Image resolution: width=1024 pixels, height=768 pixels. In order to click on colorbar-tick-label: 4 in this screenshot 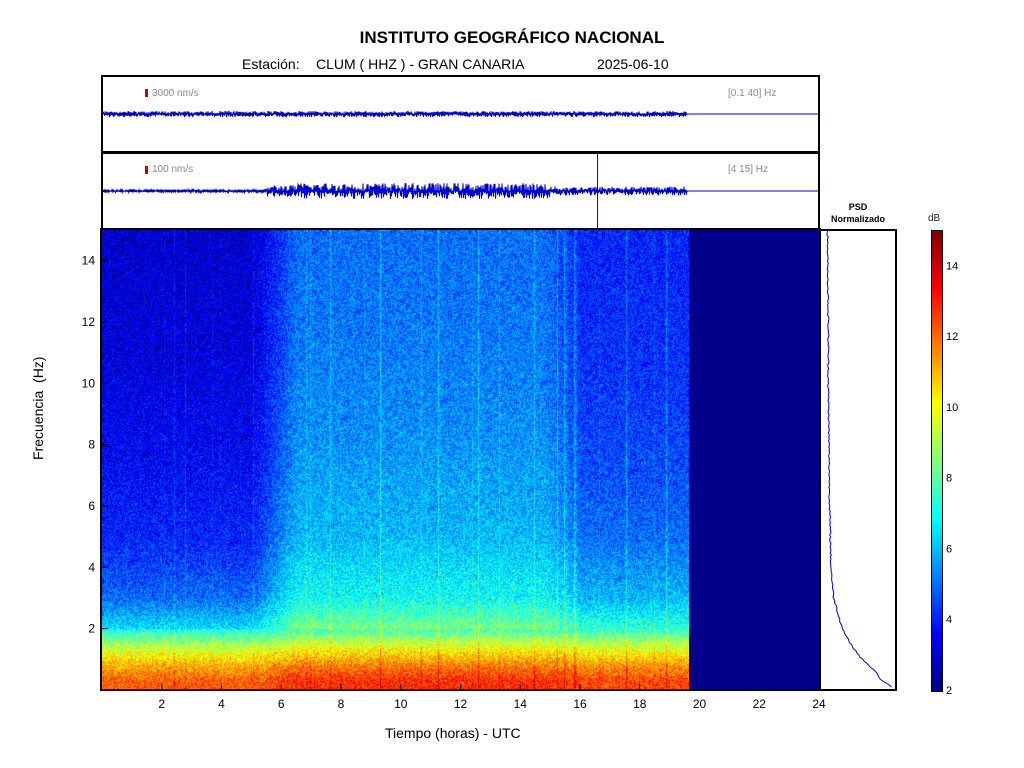, I will do `click(949, 620)`.